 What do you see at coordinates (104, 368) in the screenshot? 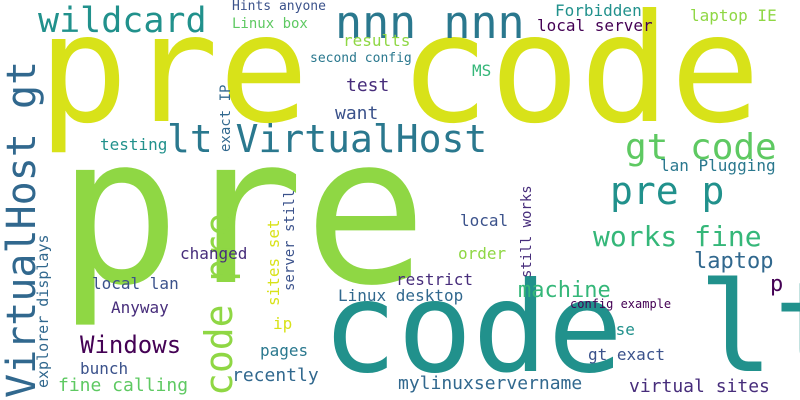
I see `word-bunch: bunch` at bounding box center [104, 368].